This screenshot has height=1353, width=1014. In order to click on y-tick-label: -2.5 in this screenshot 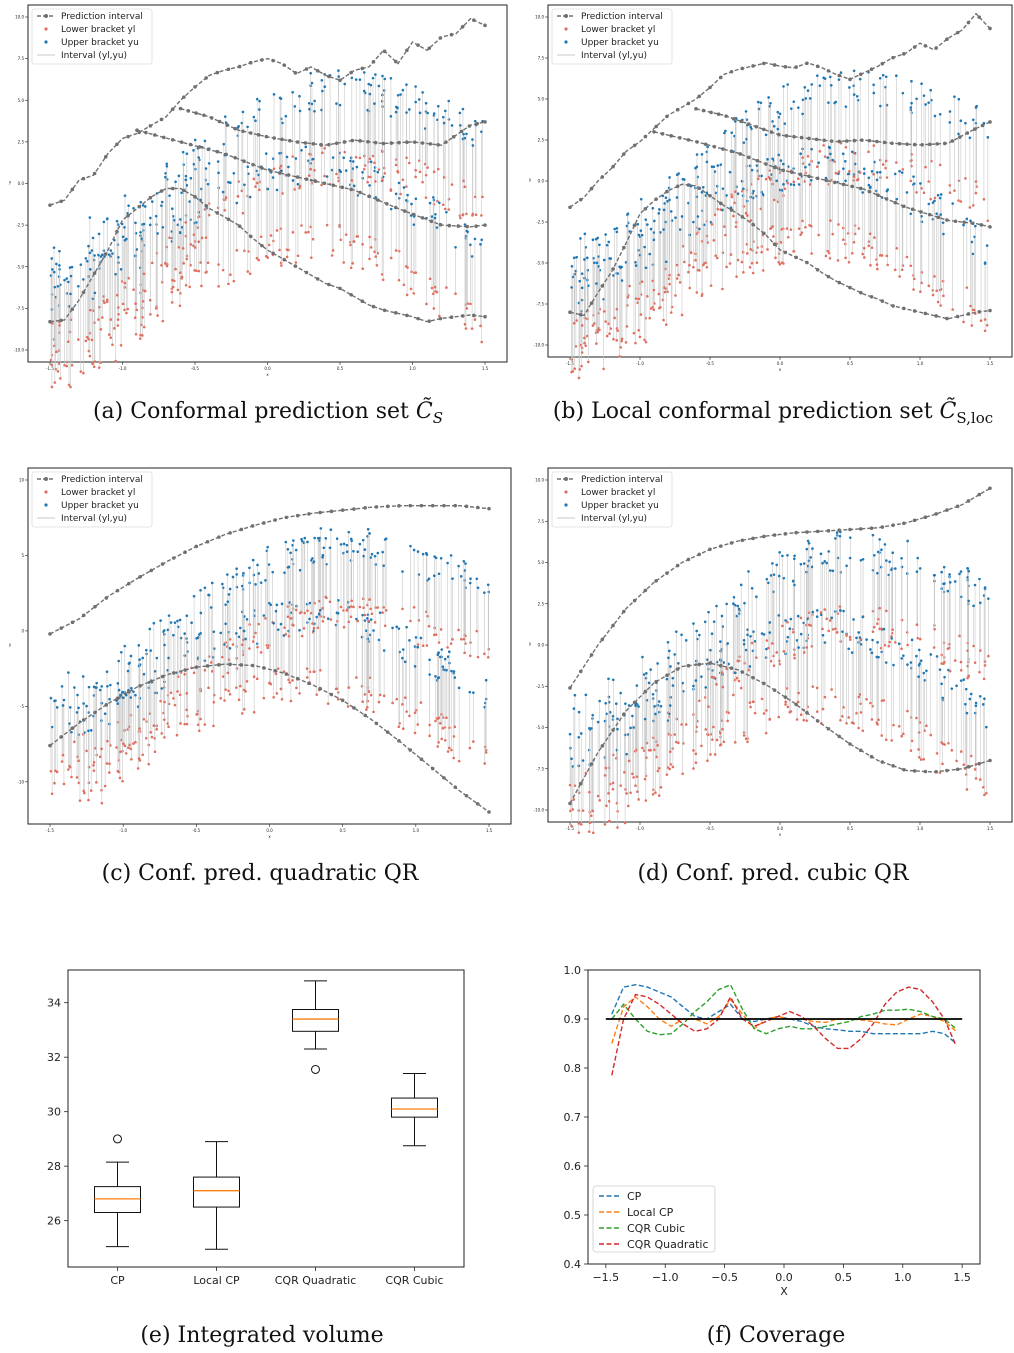, I will do `click(540, 222)`.